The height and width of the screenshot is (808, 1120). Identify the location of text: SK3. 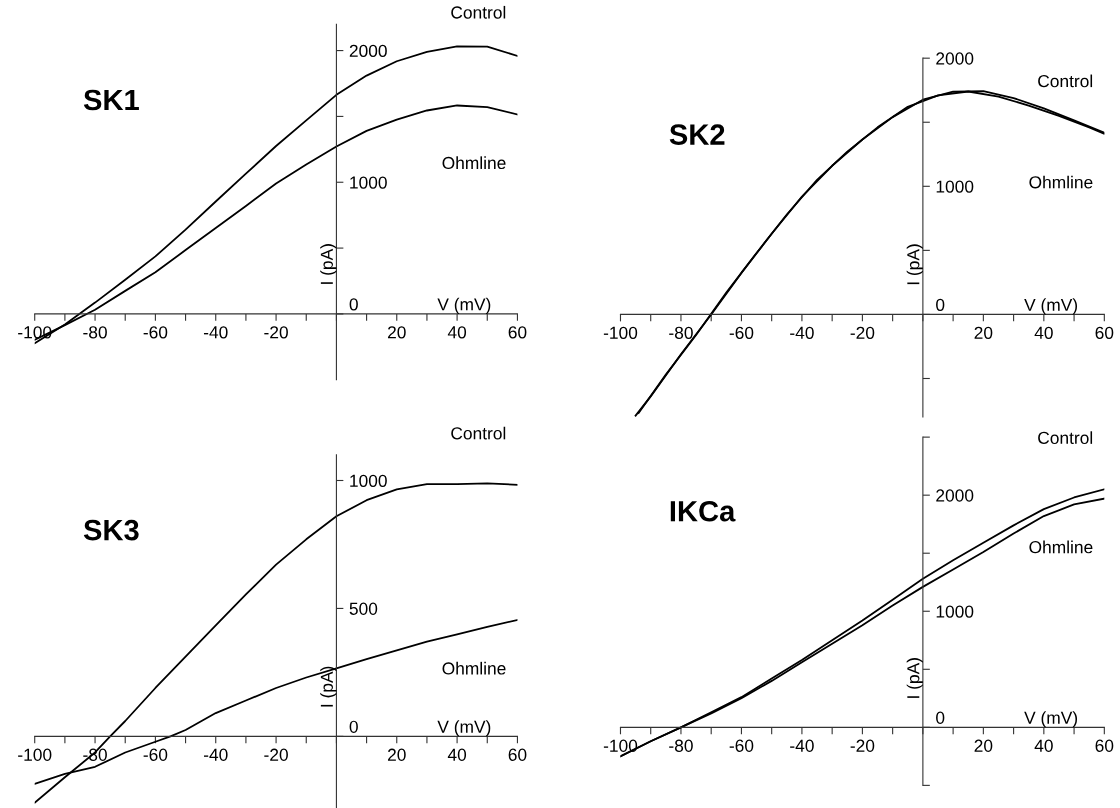
(111, 530).